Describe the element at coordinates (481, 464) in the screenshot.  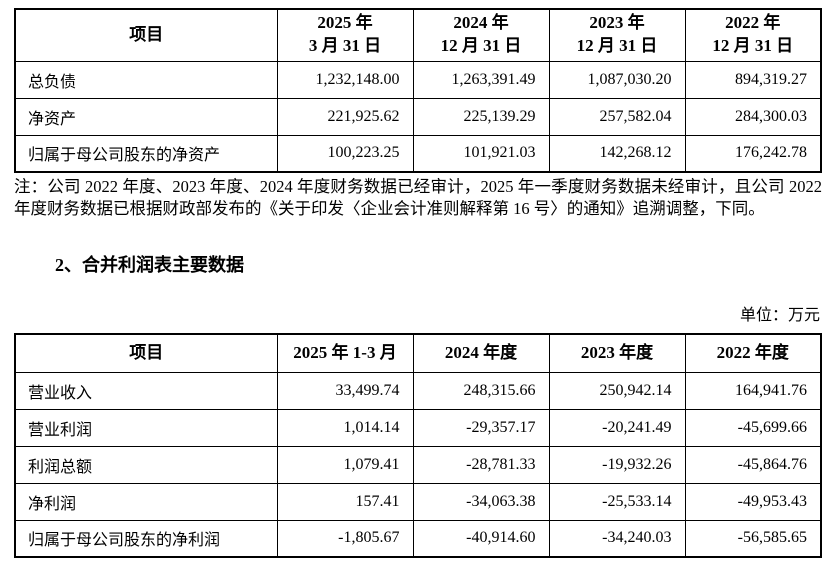
I see `value-cell: -28,781.33` at that location.